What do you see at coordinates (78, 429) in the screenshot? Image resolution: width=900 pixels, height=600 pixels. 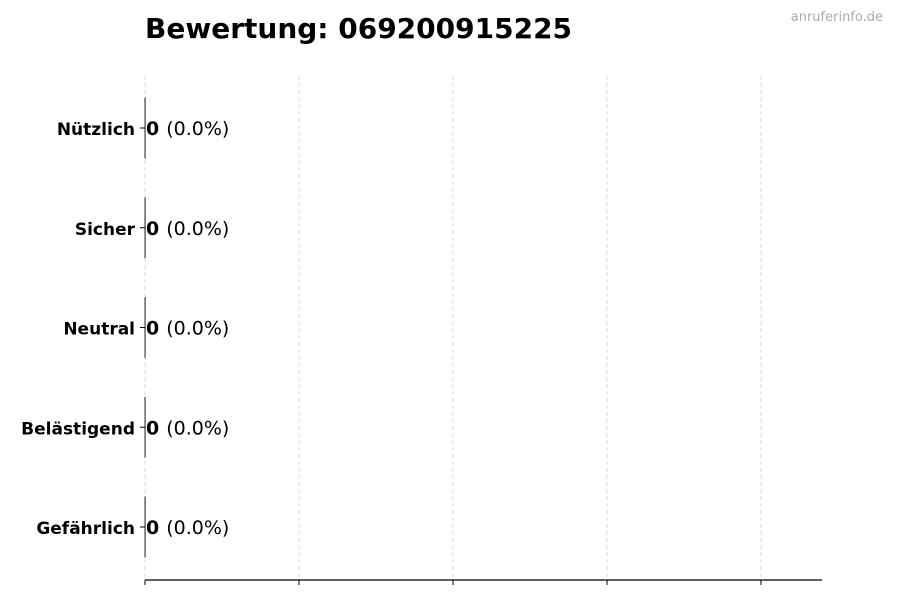 I see `y-tick-label: Belästigend` at bounding box center [78, 429].